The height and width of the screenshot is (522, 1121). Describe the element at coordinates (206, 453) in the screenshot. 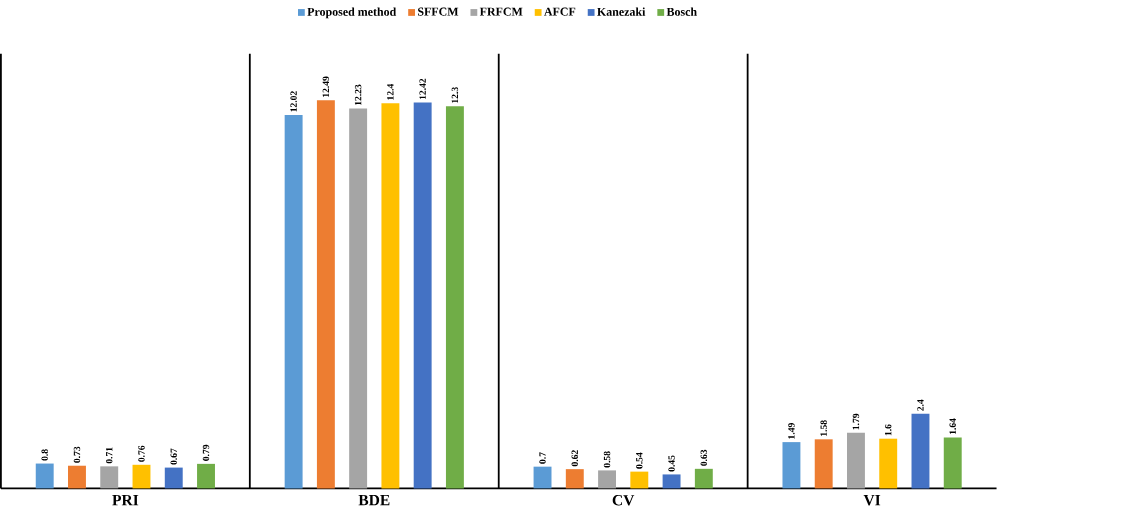

I see `data-label: 0.79` at that location.